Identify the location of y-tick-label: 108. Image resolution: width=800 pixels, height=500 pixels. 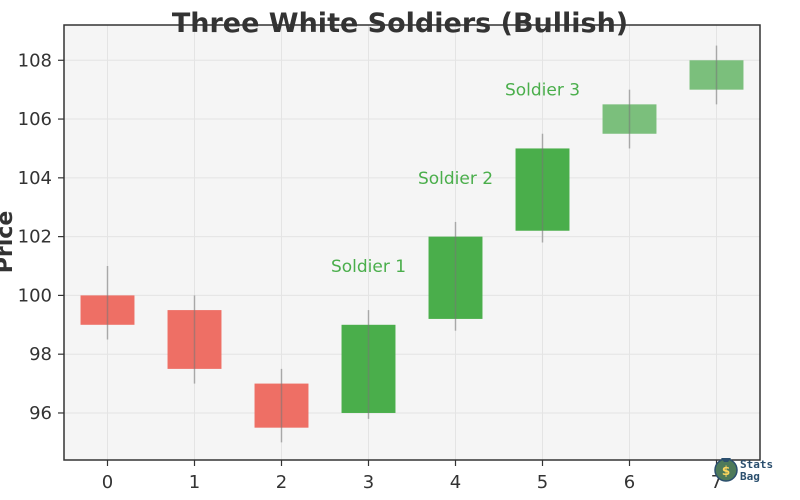
(35, 60).